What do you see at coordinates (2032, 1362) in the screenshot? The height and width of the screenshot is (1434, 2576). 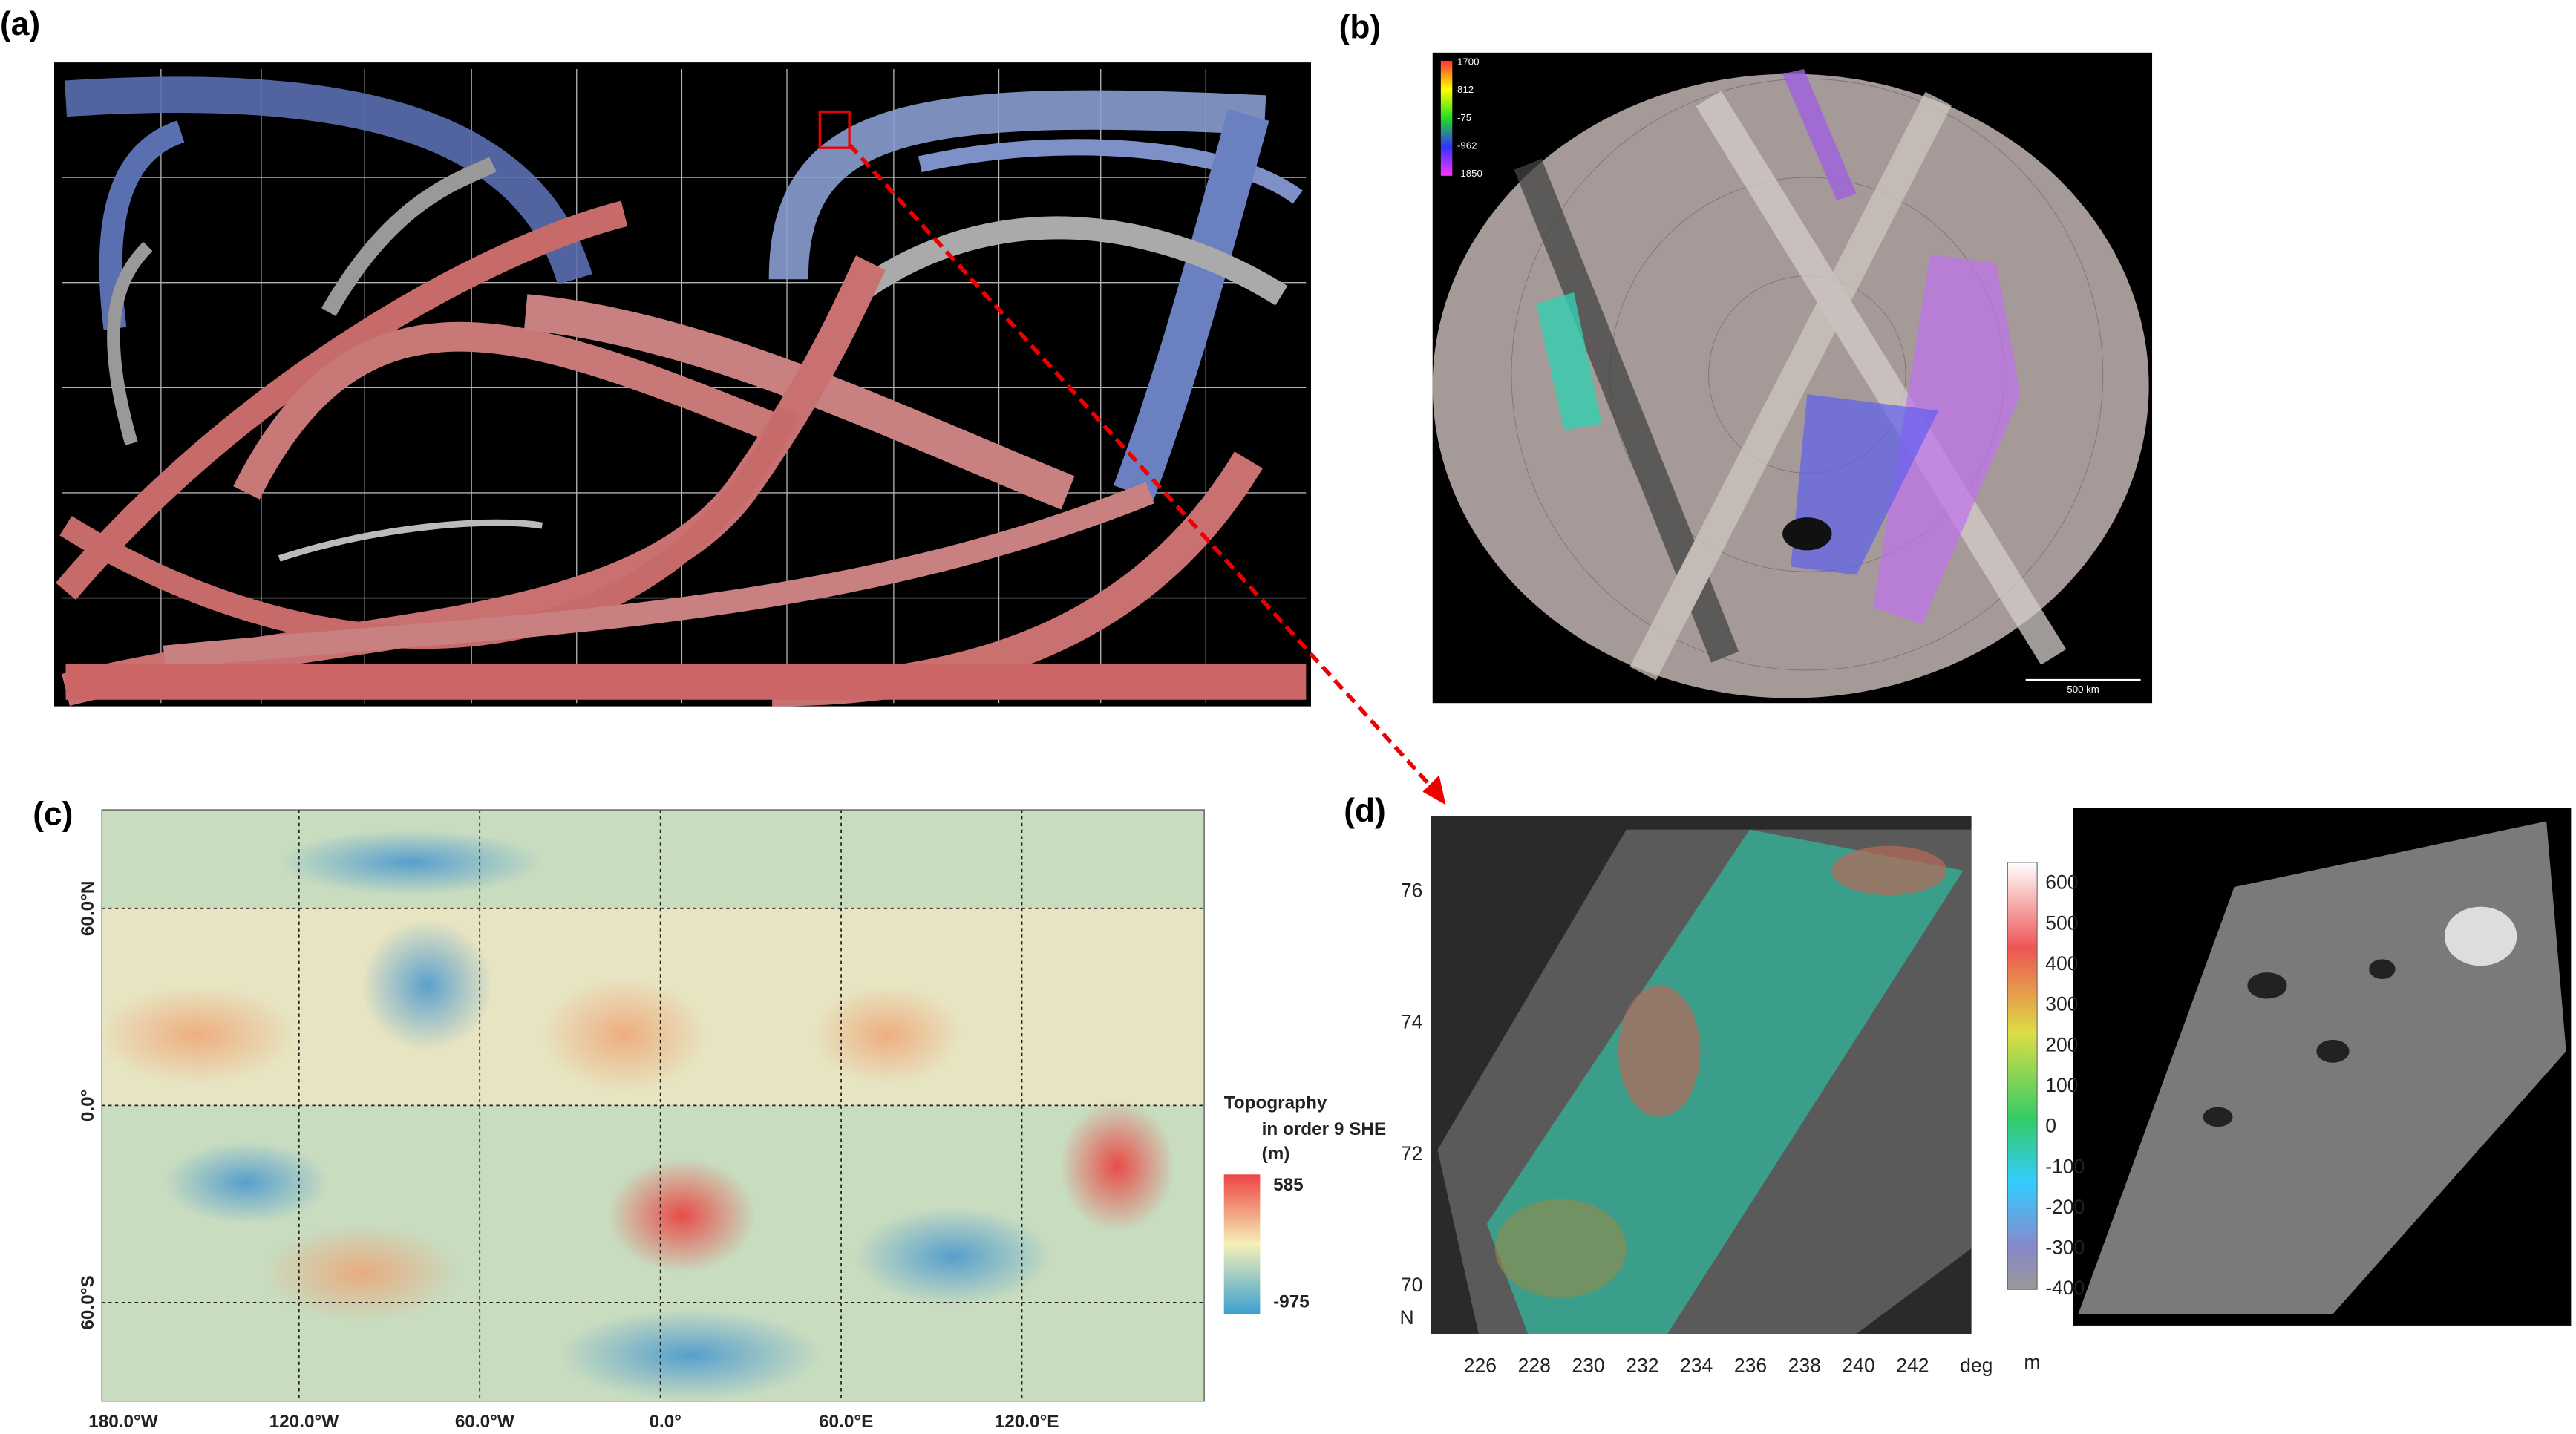 I see `colorbar-unit: m` at bounding box center [2032, 1362].